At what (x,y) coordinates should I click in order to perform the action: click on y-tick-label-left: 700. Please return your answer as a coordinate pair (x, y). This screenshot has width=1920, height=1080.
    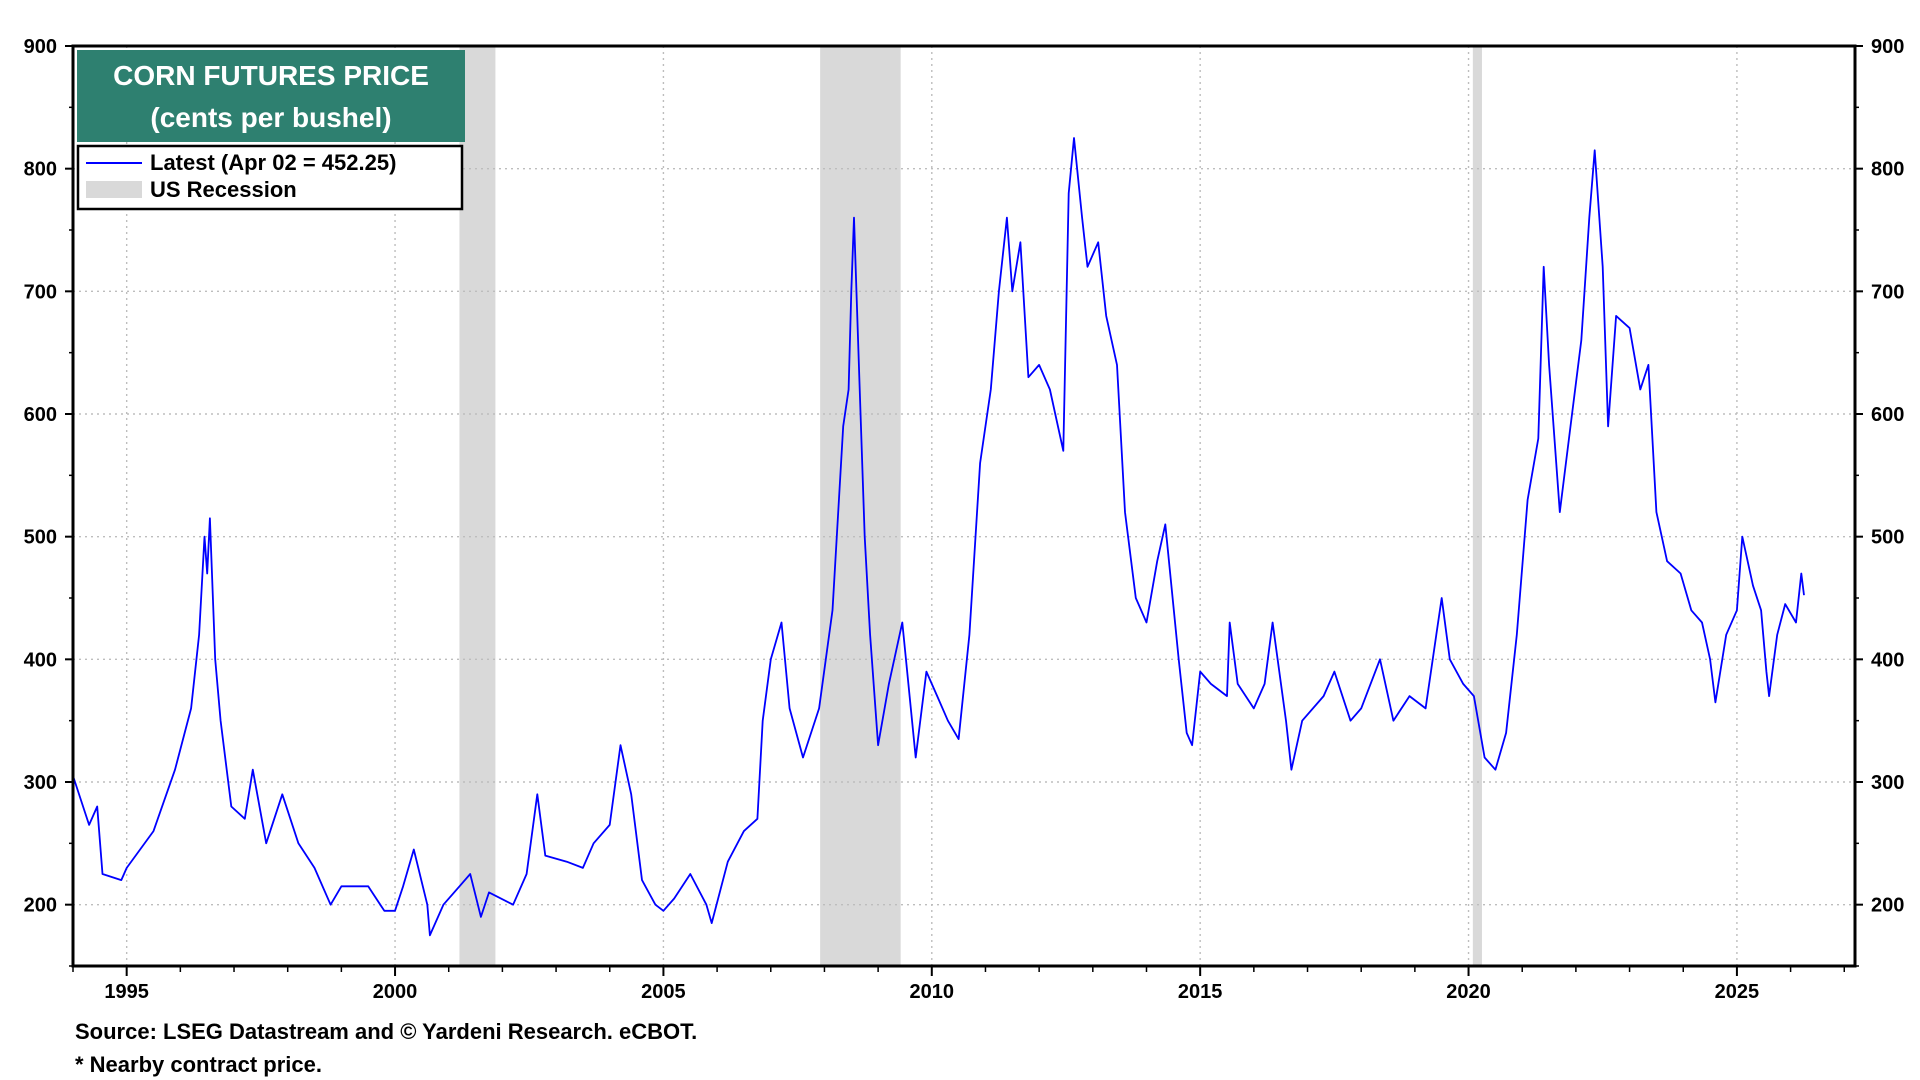
    Looking at the image, I should click on (40, 292).